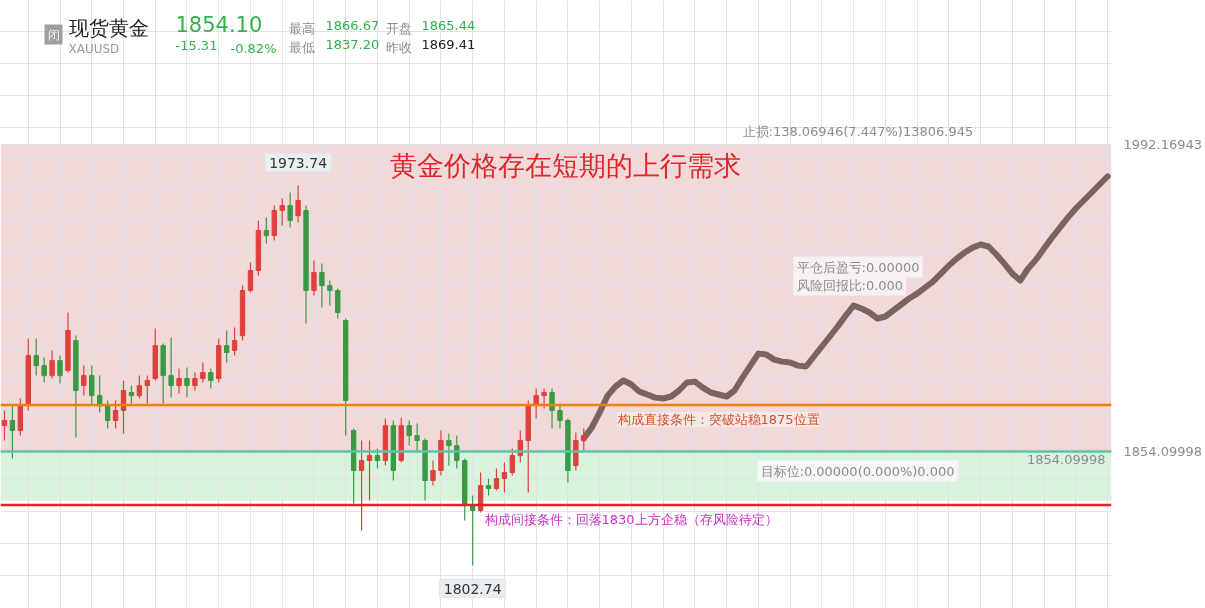 The height and width of the screenshot is (608, 1205). Describe the element at coordinates (565, 165) in the screenshot. I see `text: 黄金价格存在短期的上行需求` at that location.